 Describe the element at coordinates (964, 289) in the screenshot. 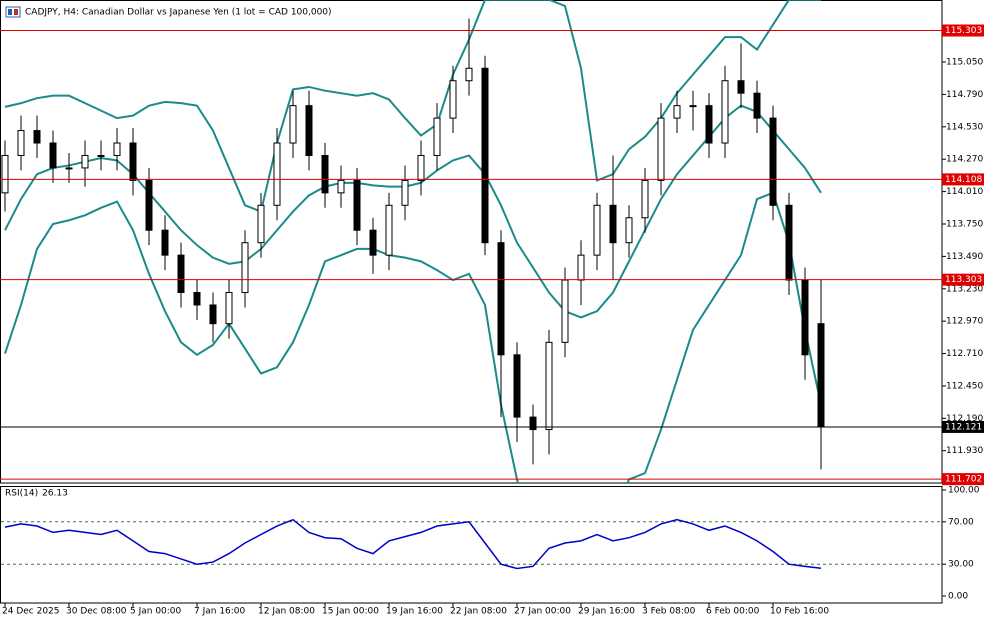

I see `y-tick-label: 113.230` at that location.